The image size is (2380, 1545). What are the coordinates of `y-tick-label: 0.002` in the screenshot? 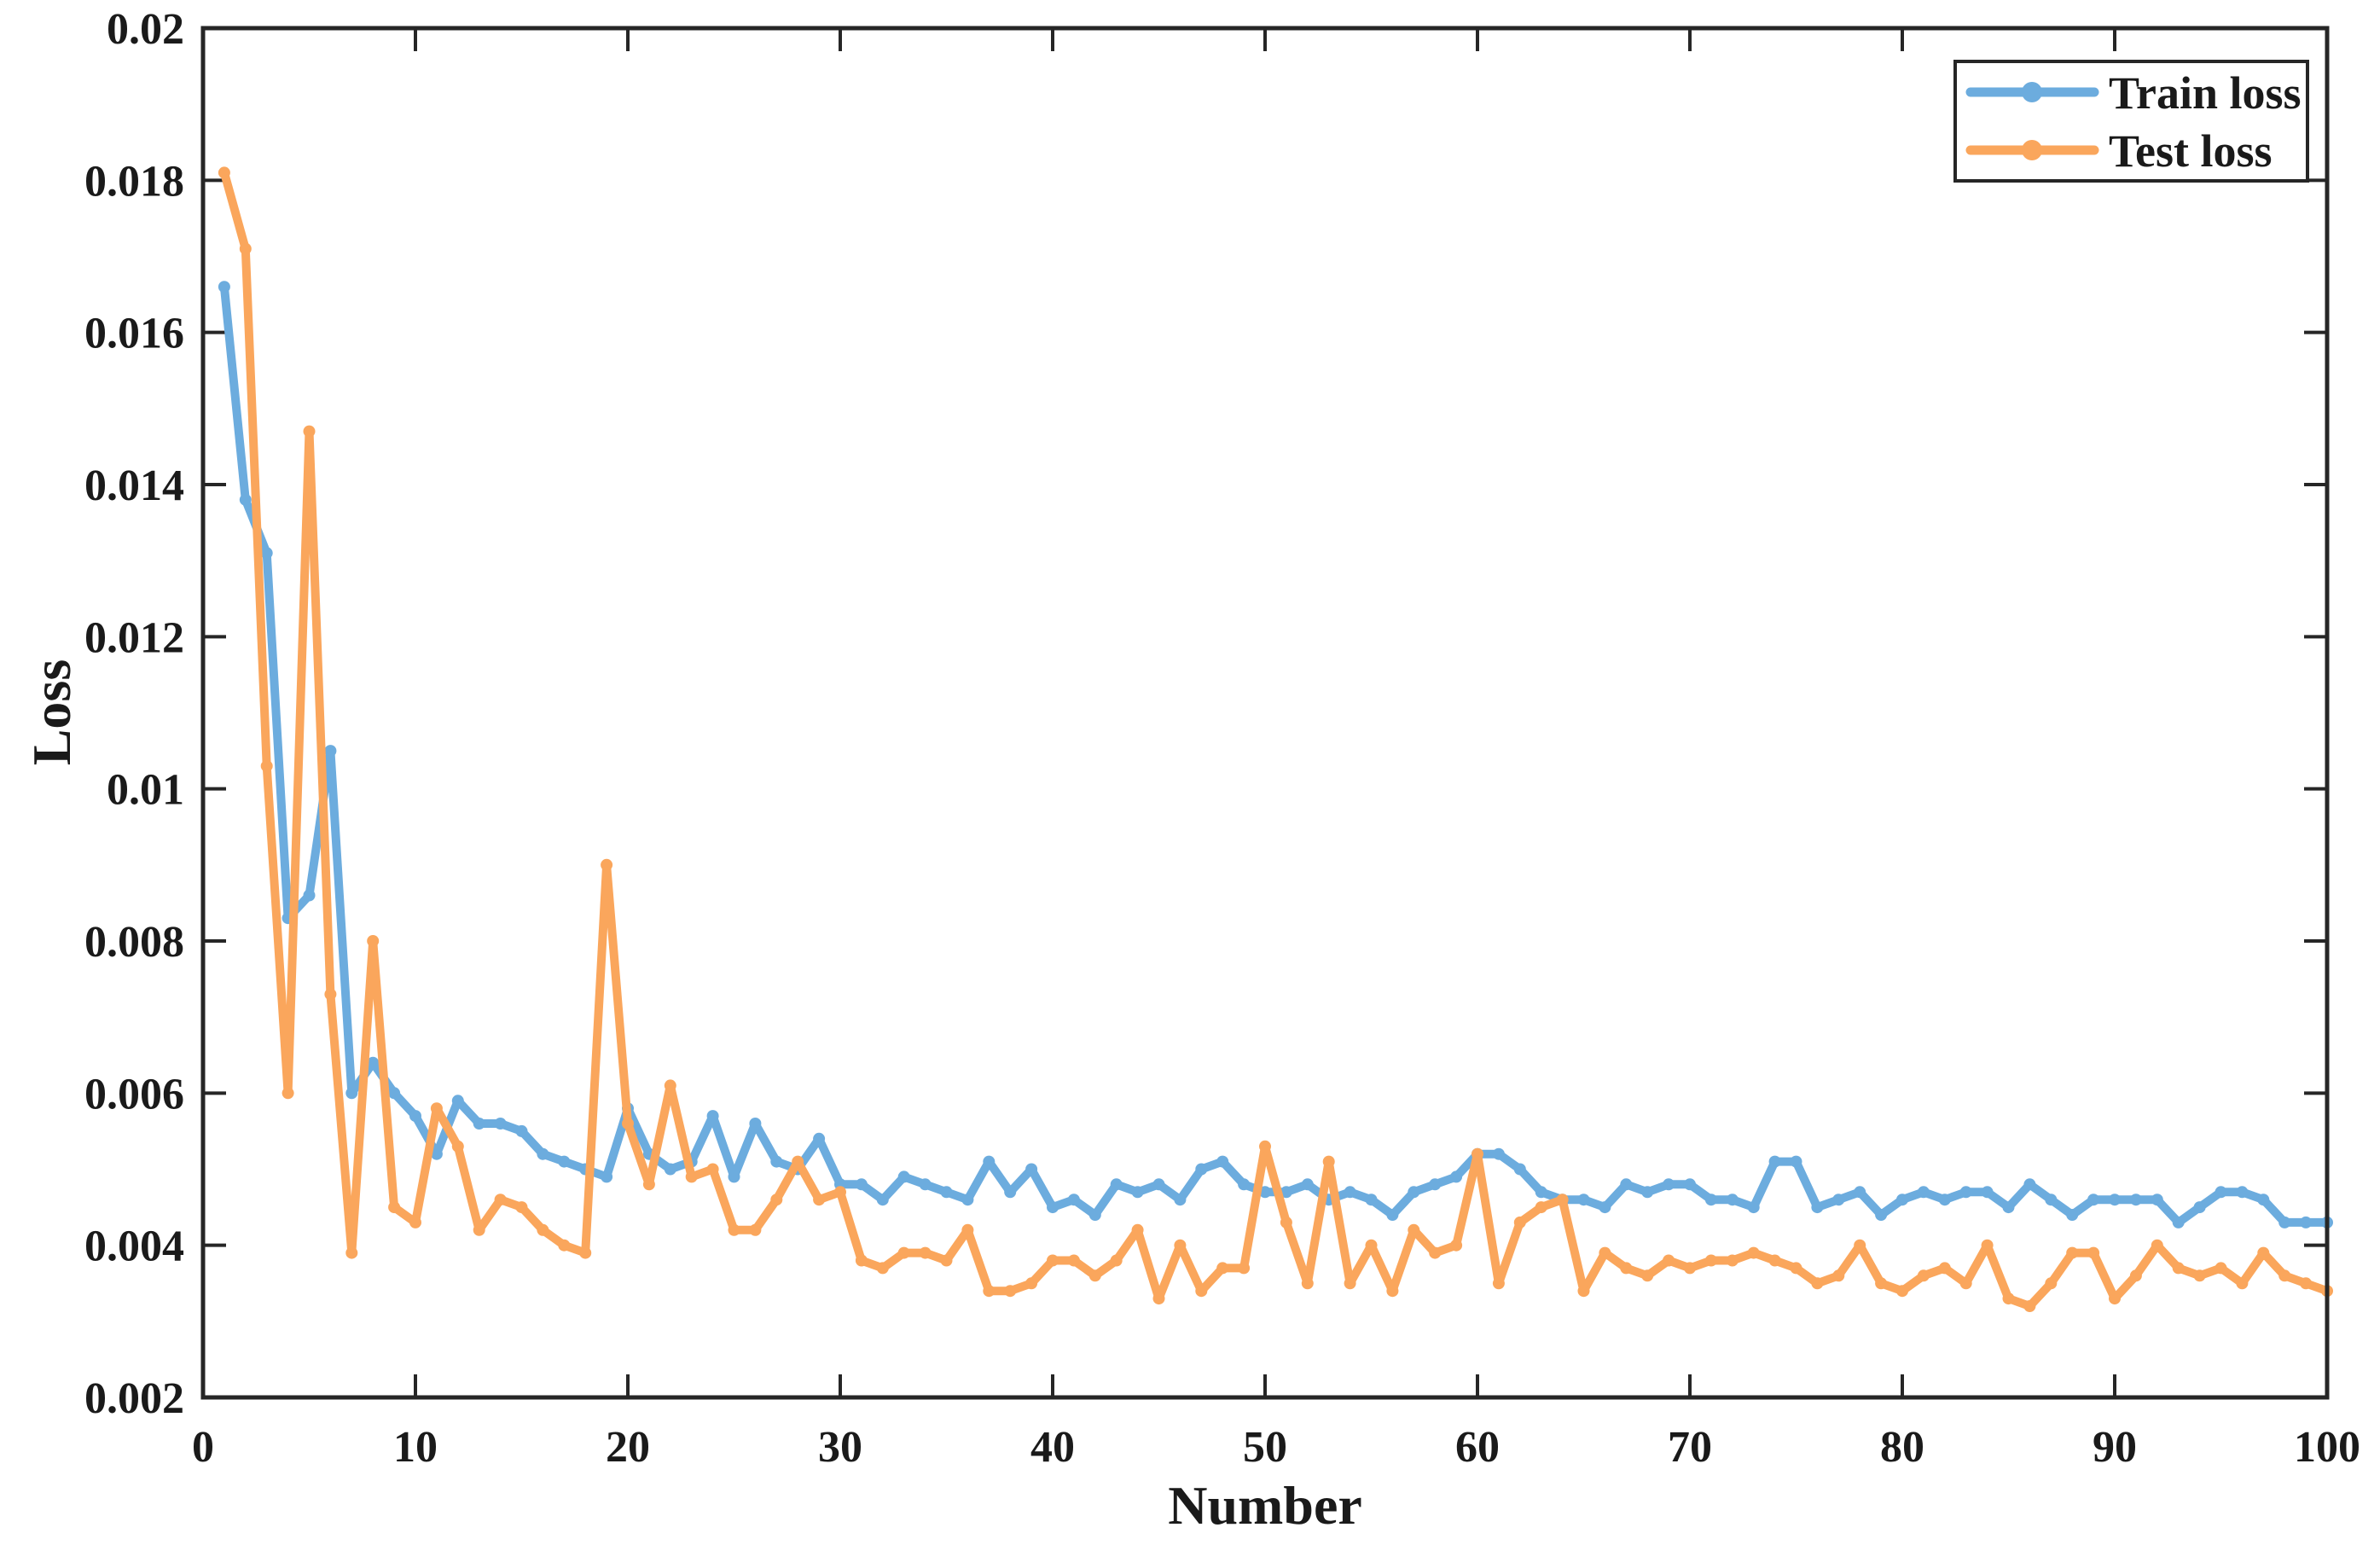 It's located at (134, 1398).